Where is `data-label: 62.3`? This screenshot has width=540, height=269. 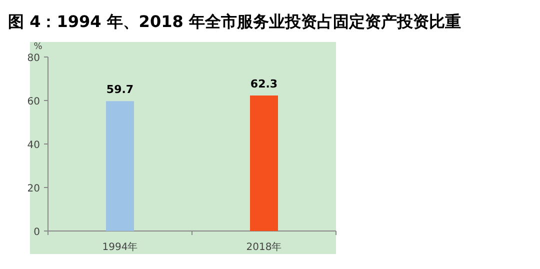 data-label: 62.3 is located at coordinates (264, 83).